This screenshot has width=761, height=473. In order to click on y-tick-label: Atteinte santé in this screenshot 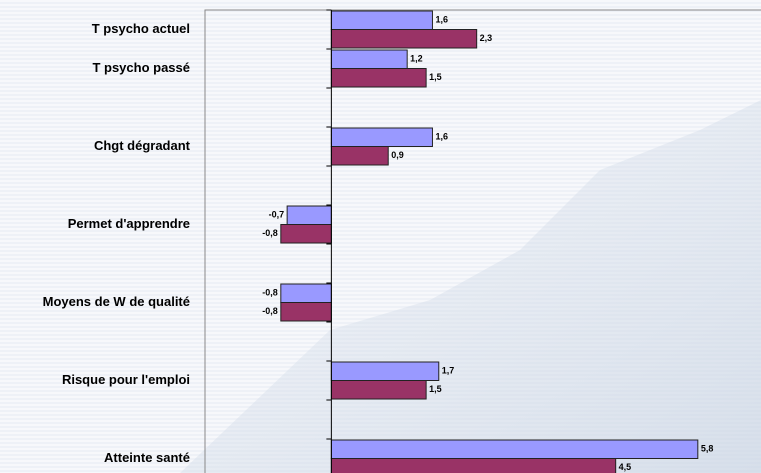, I will do `click(147, 457)`.